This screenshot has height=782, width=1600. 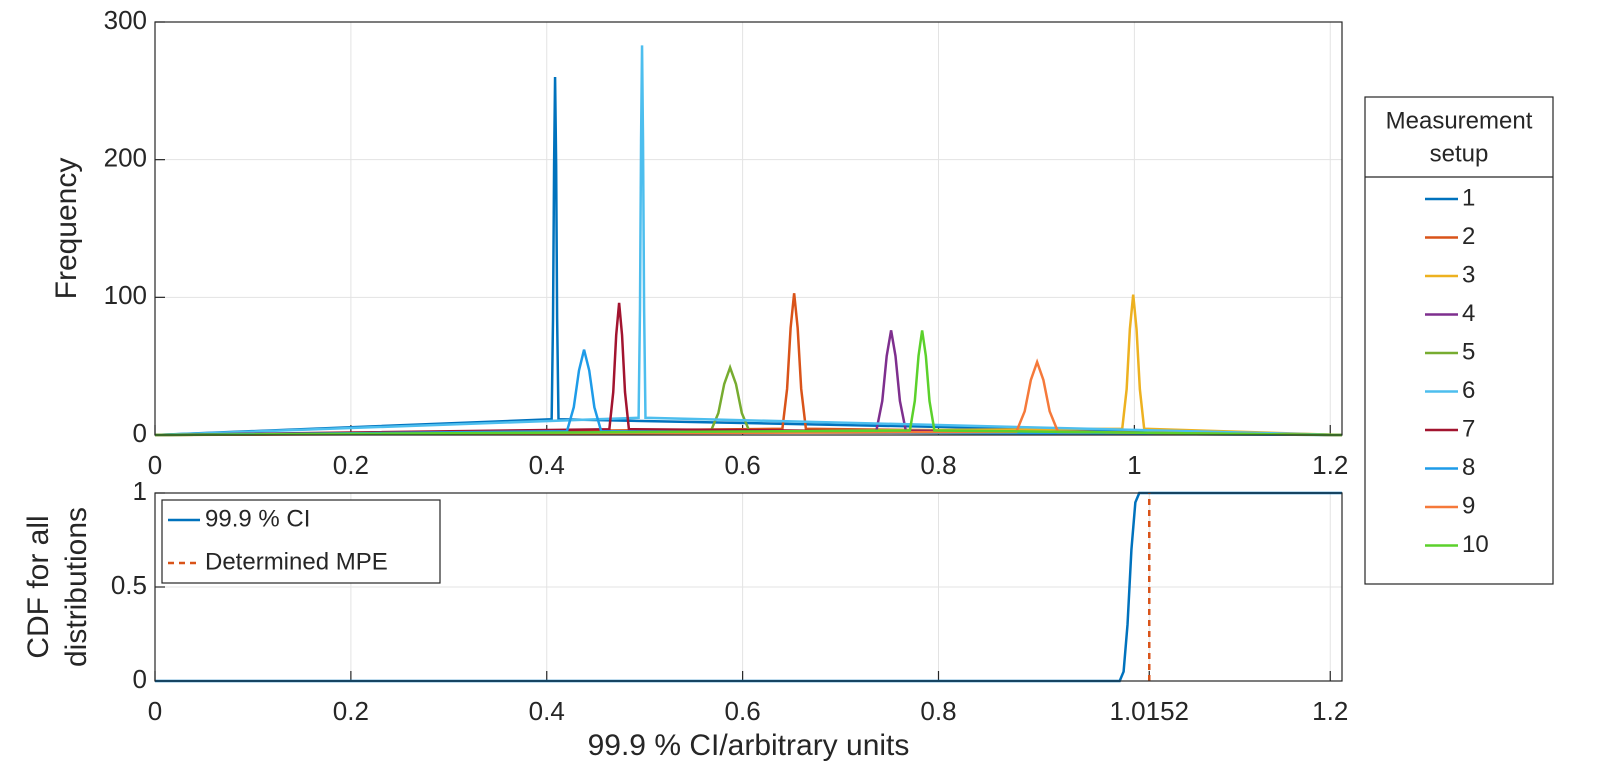 I want to click on y-tick-label: 1, so click(x=140, y=491).